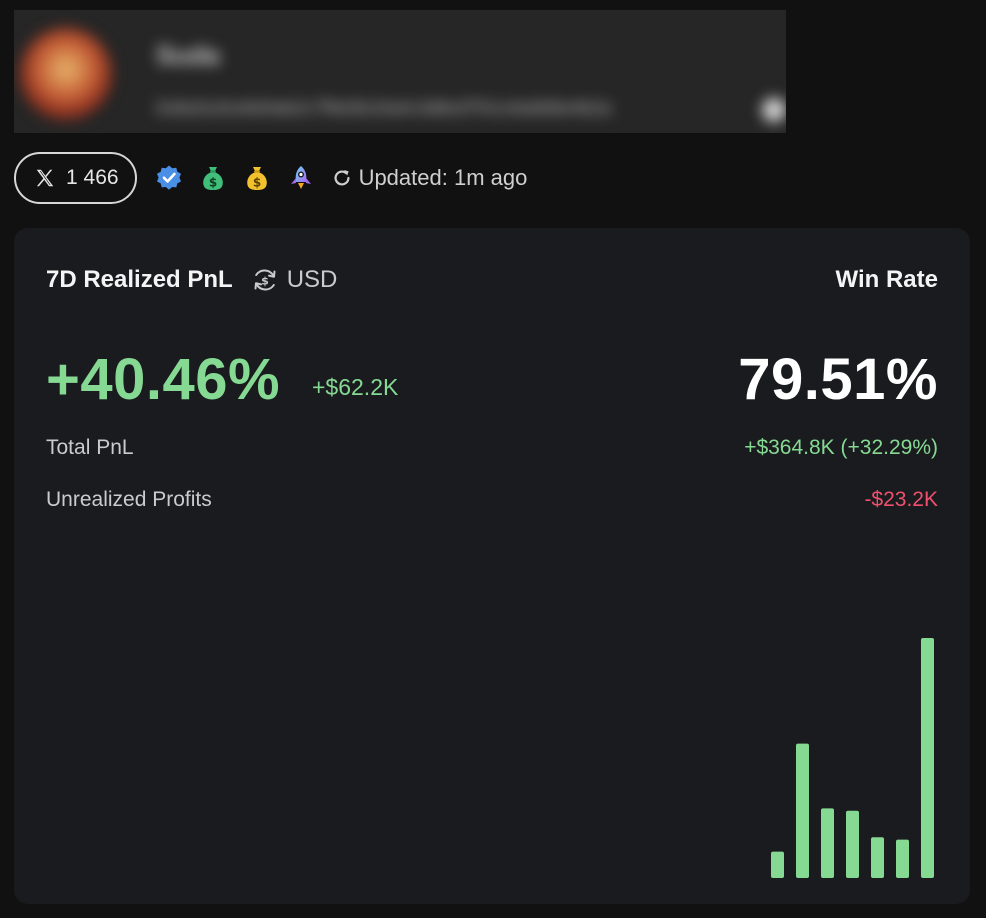 This screenshot has width=986, height=918. I want to click on gold-money-bag-icon: $, so click(257, 178).